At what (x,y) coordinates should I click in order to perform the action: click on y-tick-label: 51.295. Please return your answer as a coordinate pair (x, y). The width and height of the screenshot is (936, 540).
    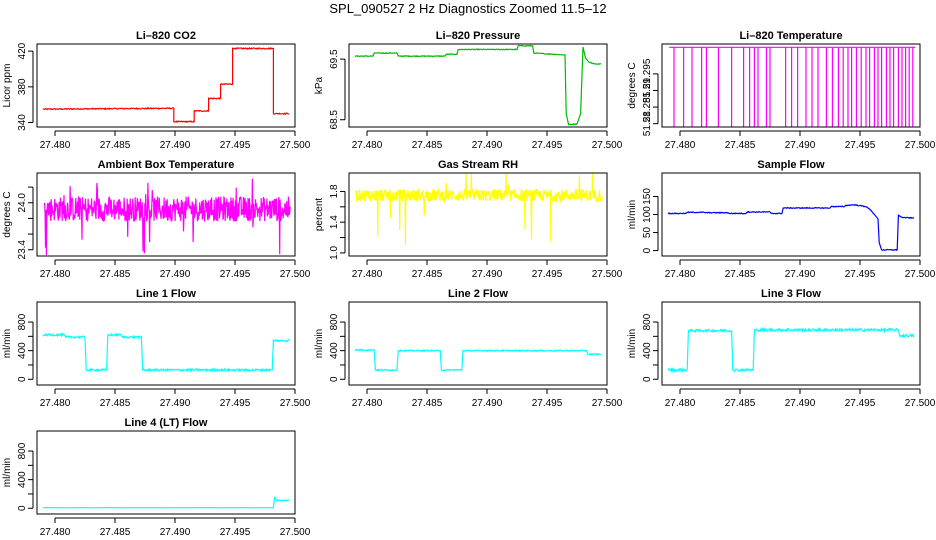
    Looking at the image, I should click on (647, 73).